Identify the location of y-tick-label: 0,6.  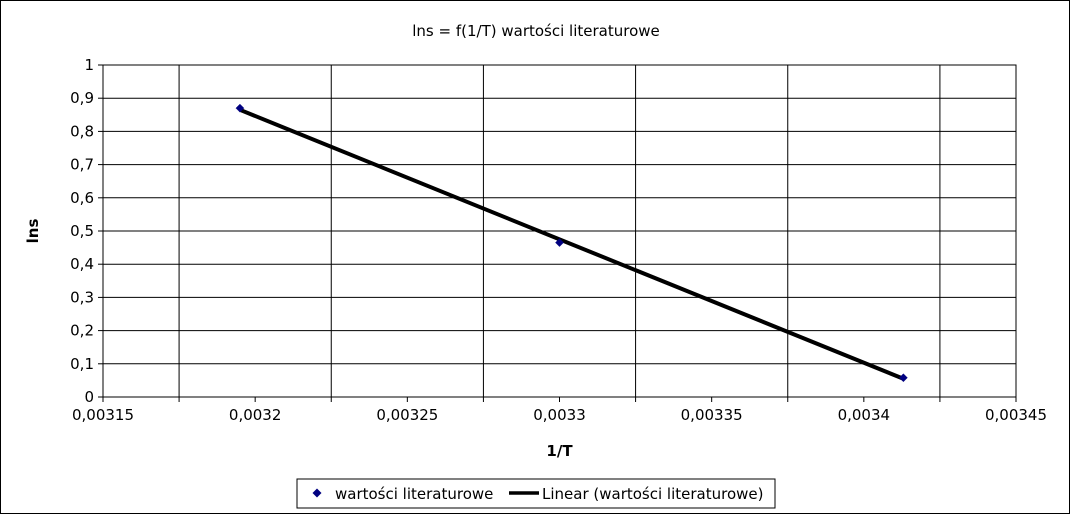
(82, 198).